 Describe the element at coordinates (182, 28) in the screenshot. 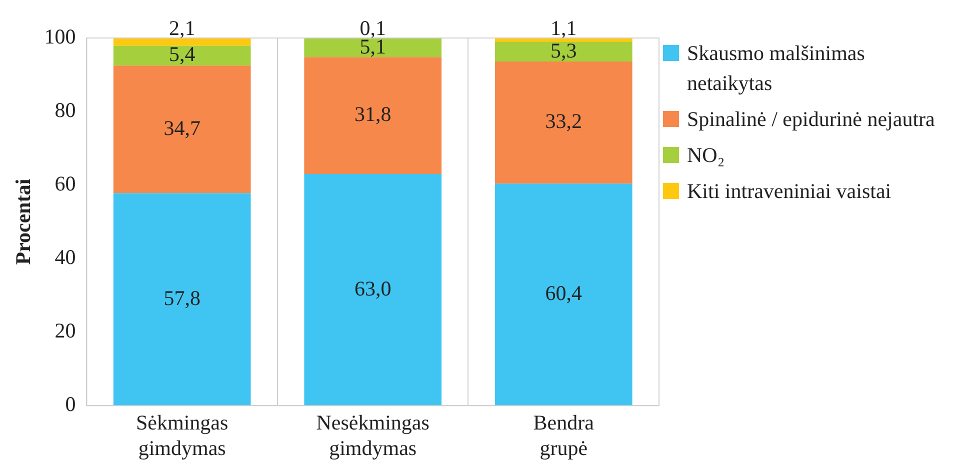

I see `data-label: 2,1` at that location.